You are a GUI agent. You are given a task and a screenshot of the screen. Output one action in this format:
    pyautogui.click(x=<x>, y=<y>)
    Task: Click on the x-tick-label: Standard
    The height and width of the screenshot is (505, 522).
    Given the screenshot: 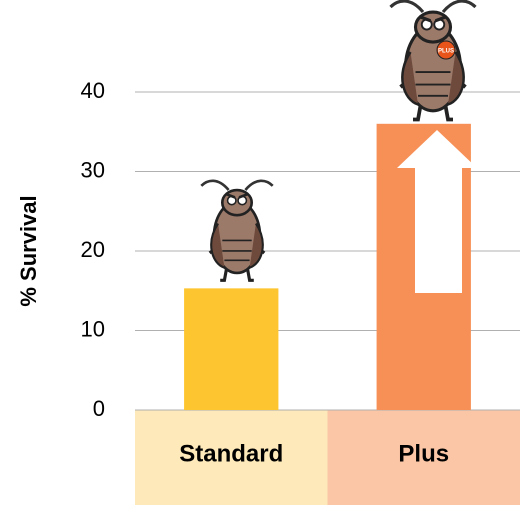 What is the action you would take?
    pyautogui.click(x=231, y=453)
    